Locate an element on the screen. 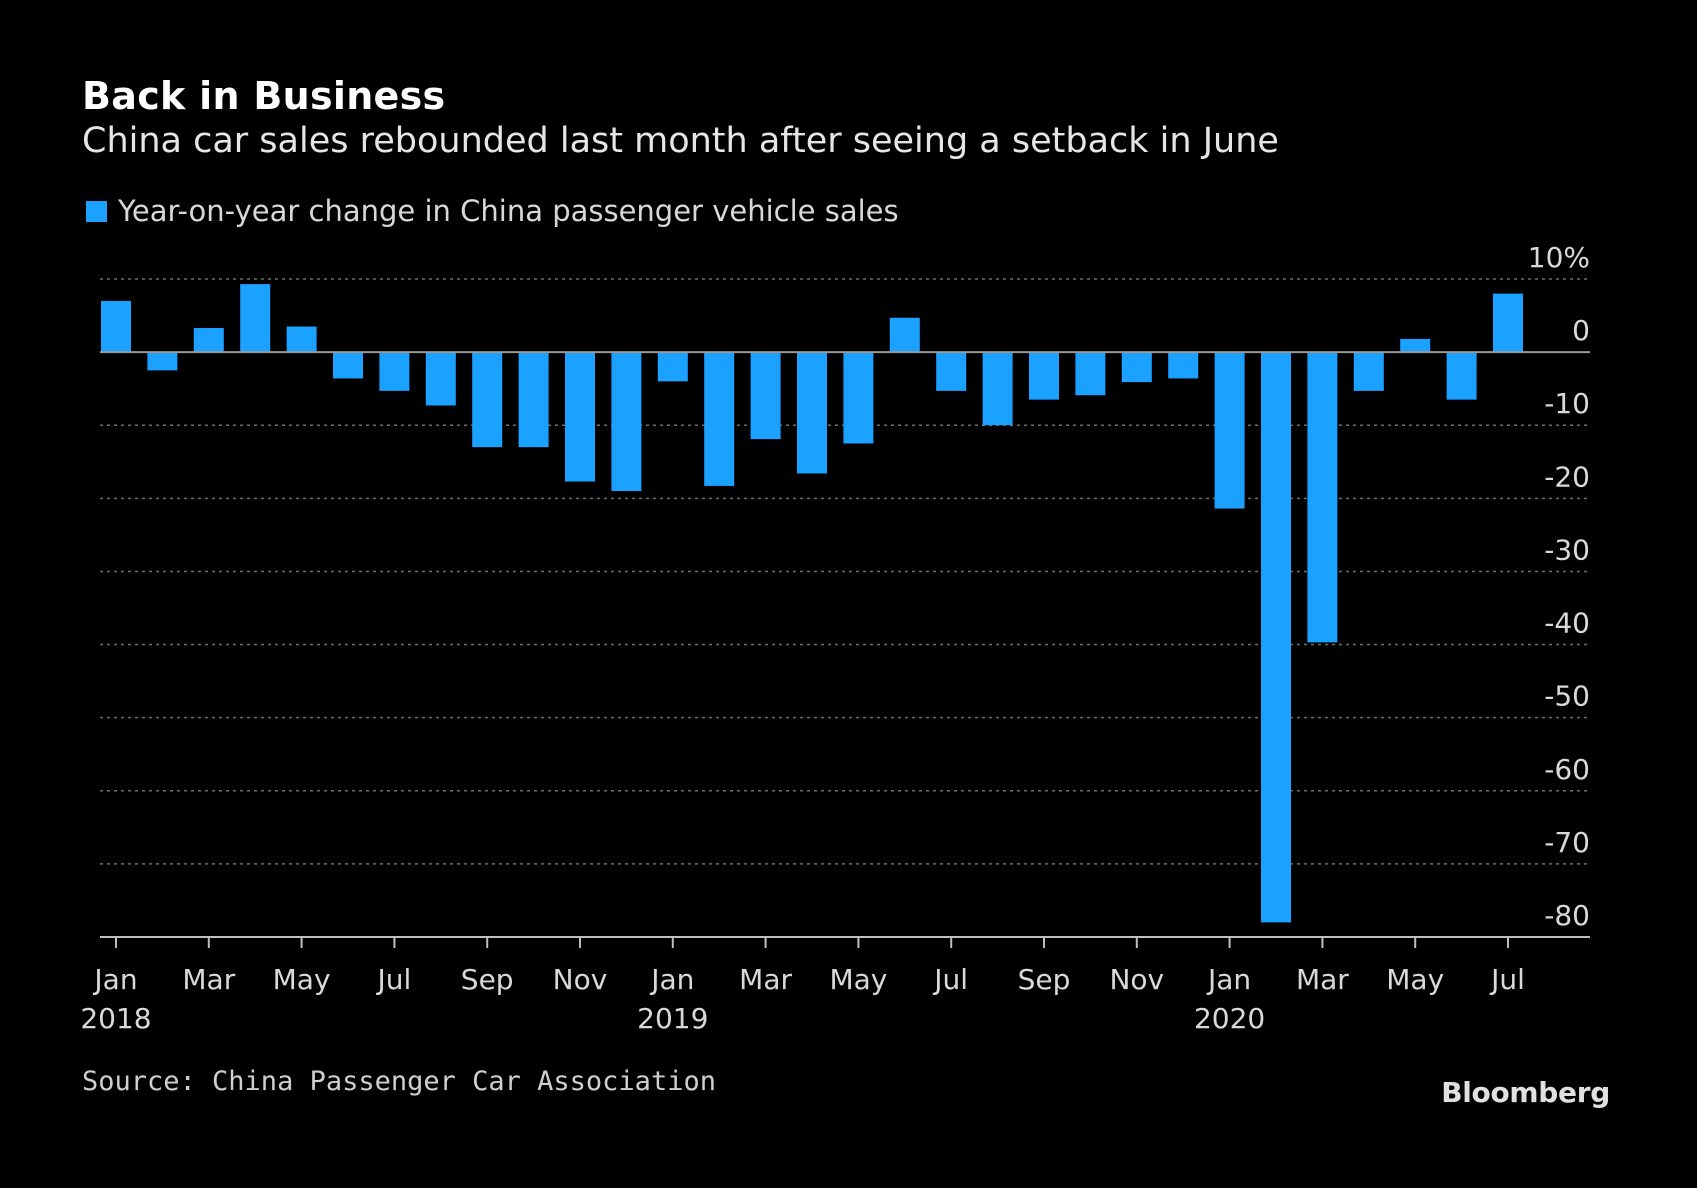 Image resolution: width=1697 pixels, height=1188 pixels. y-tick-label: -10 is located at coordinates (1567, 403).